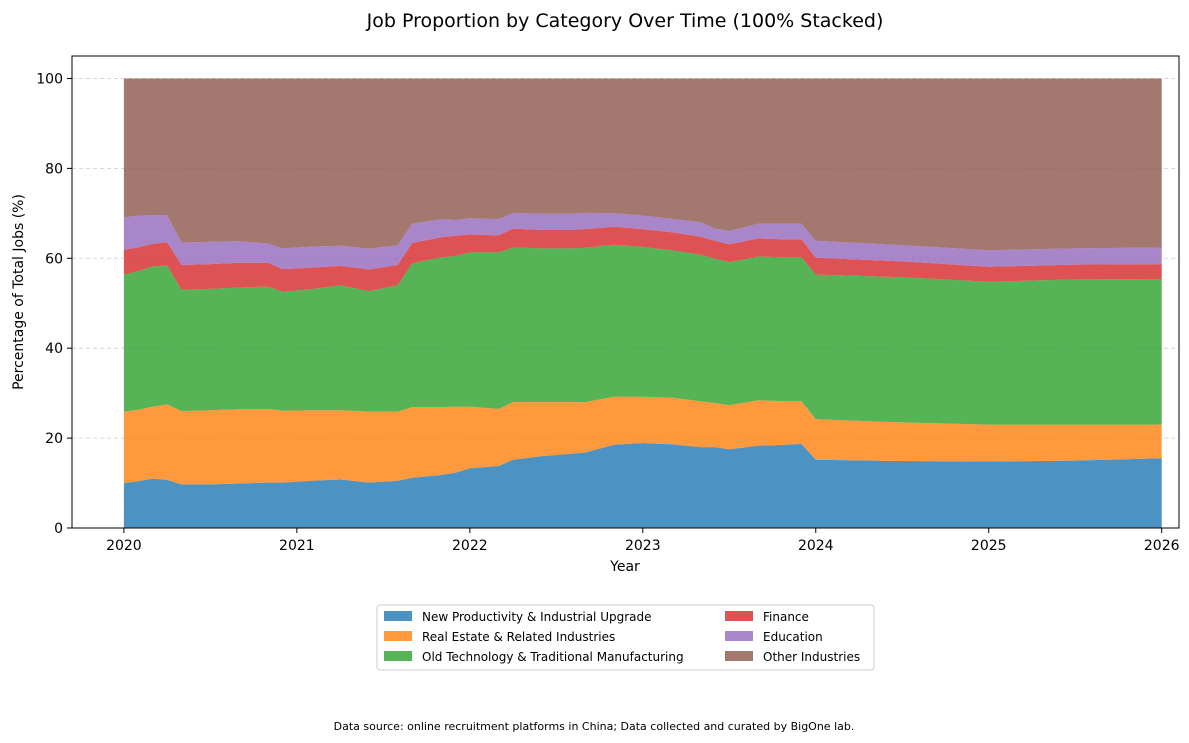  Describe the element at coordinates (54, 259) in the screenshot. I see `y-tick-label-60: 60` at that location.